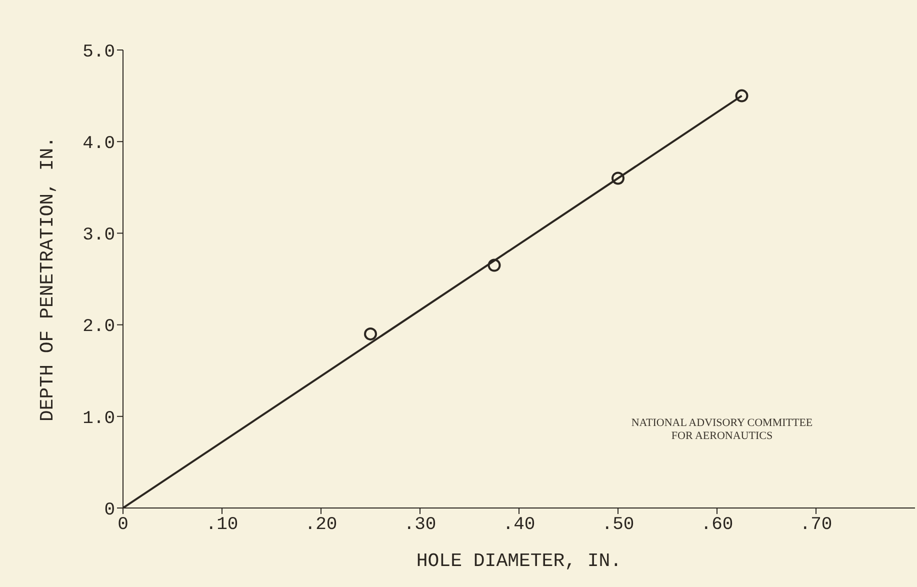  Describe the element at coordinates (321, 524) in the screenshot. I see `x-tick-label: .20` at that location.